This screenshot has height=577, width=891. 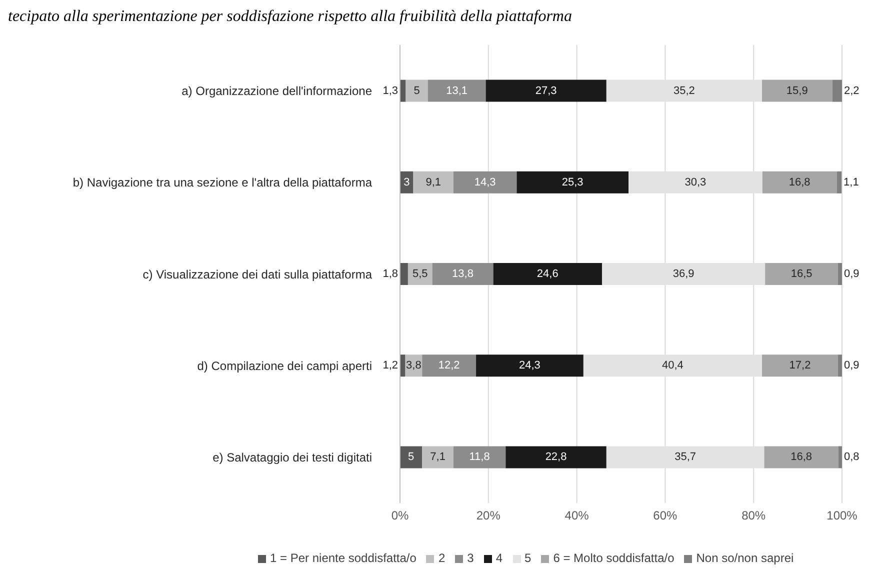 What do you see at coordinates (290, 17) in the screenshot?
I see `chart-title: tecipato alla sperimentazione per soddisfazione rispetto alla fruibilità della piattaforma` at bounding box center [290, 17].